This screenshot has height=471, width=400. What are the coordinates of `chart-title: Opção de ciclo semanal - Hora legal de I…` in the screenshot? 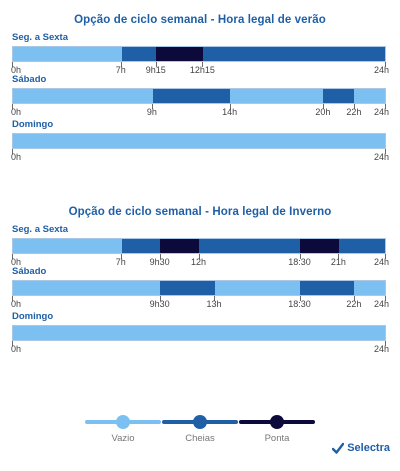 It's located at (200, 212).